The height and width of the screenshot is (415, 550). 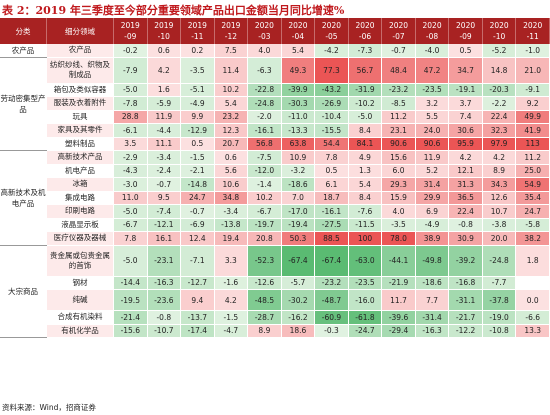 What do you see at coordinates (331, 144) in the screenshot?
I see `value-cell: 54.4` at bounding box center [331, 144].